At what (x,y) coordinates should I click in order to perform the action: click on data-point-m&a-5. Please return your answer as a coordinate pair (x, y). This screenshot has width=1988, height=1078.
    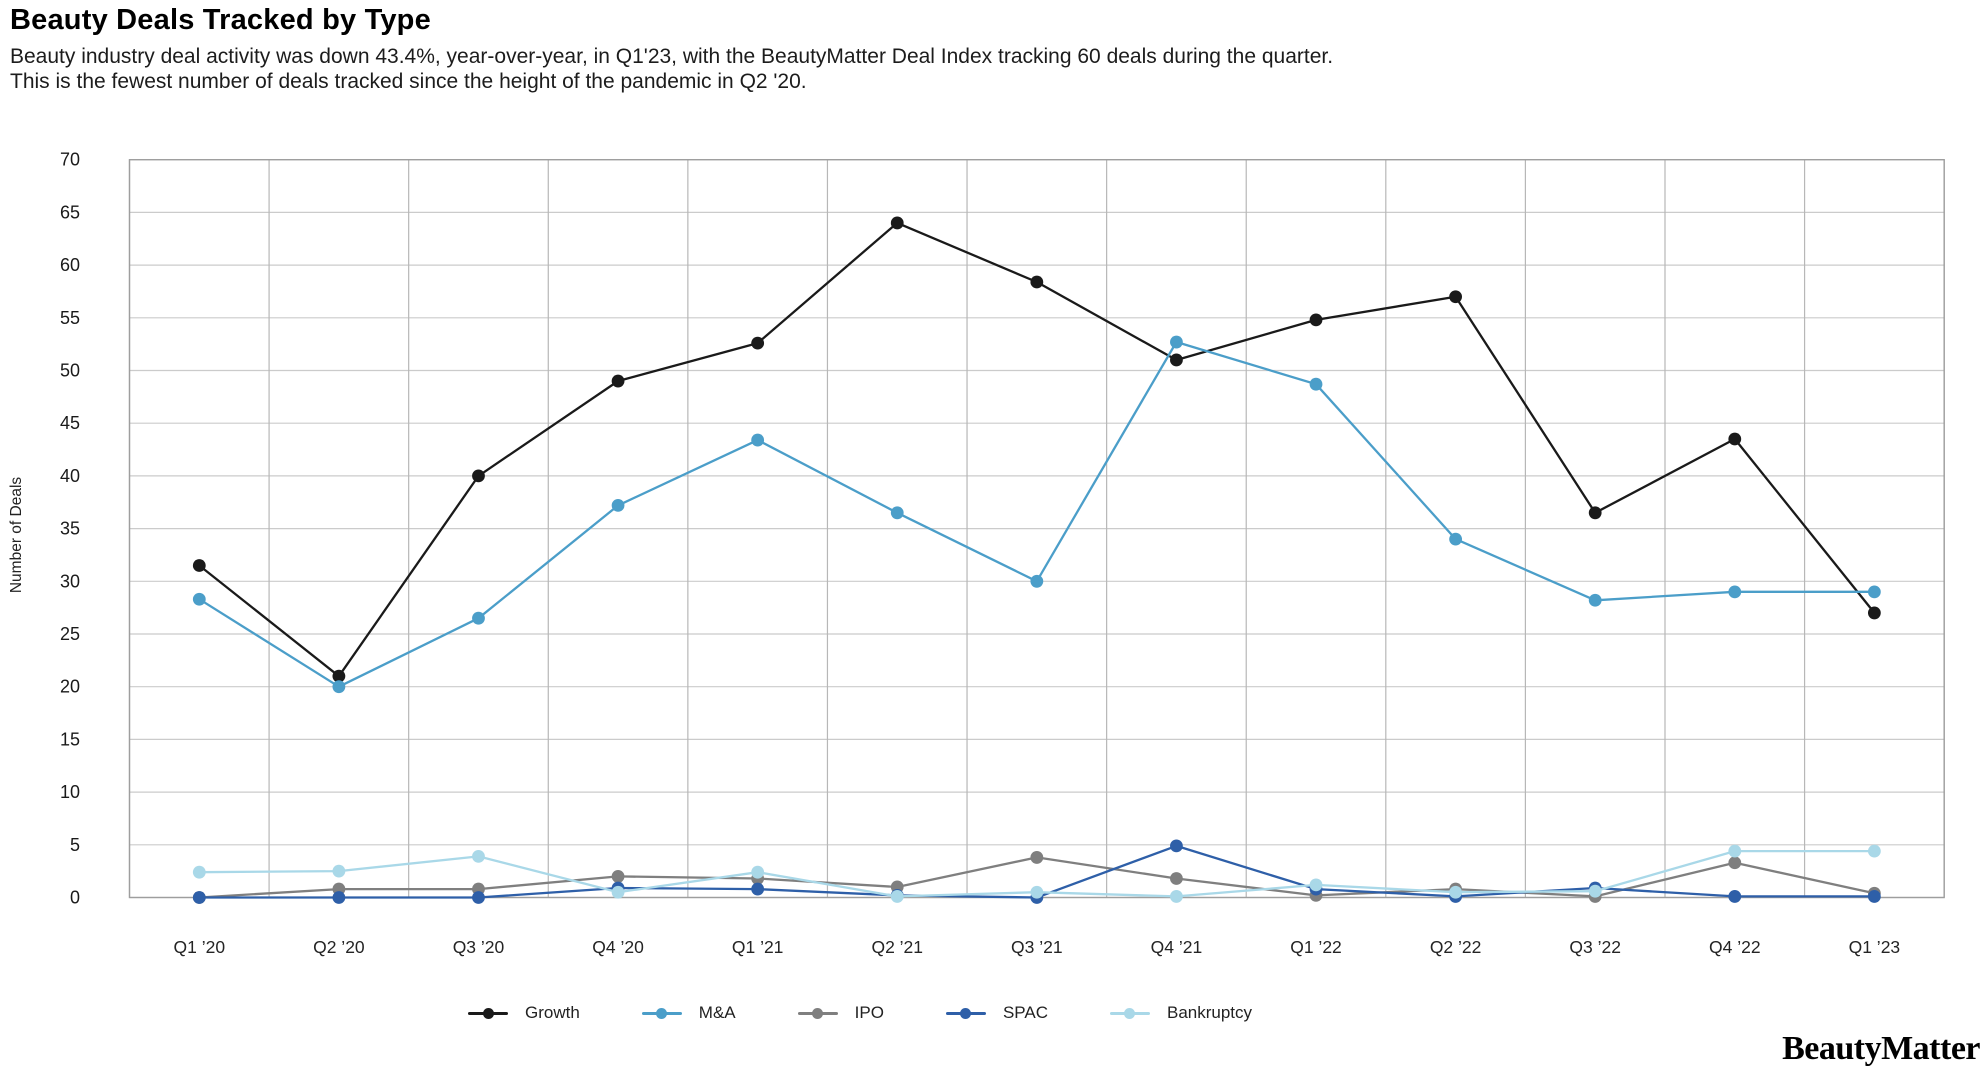
    Looking at the image, I should click on (758, 440).